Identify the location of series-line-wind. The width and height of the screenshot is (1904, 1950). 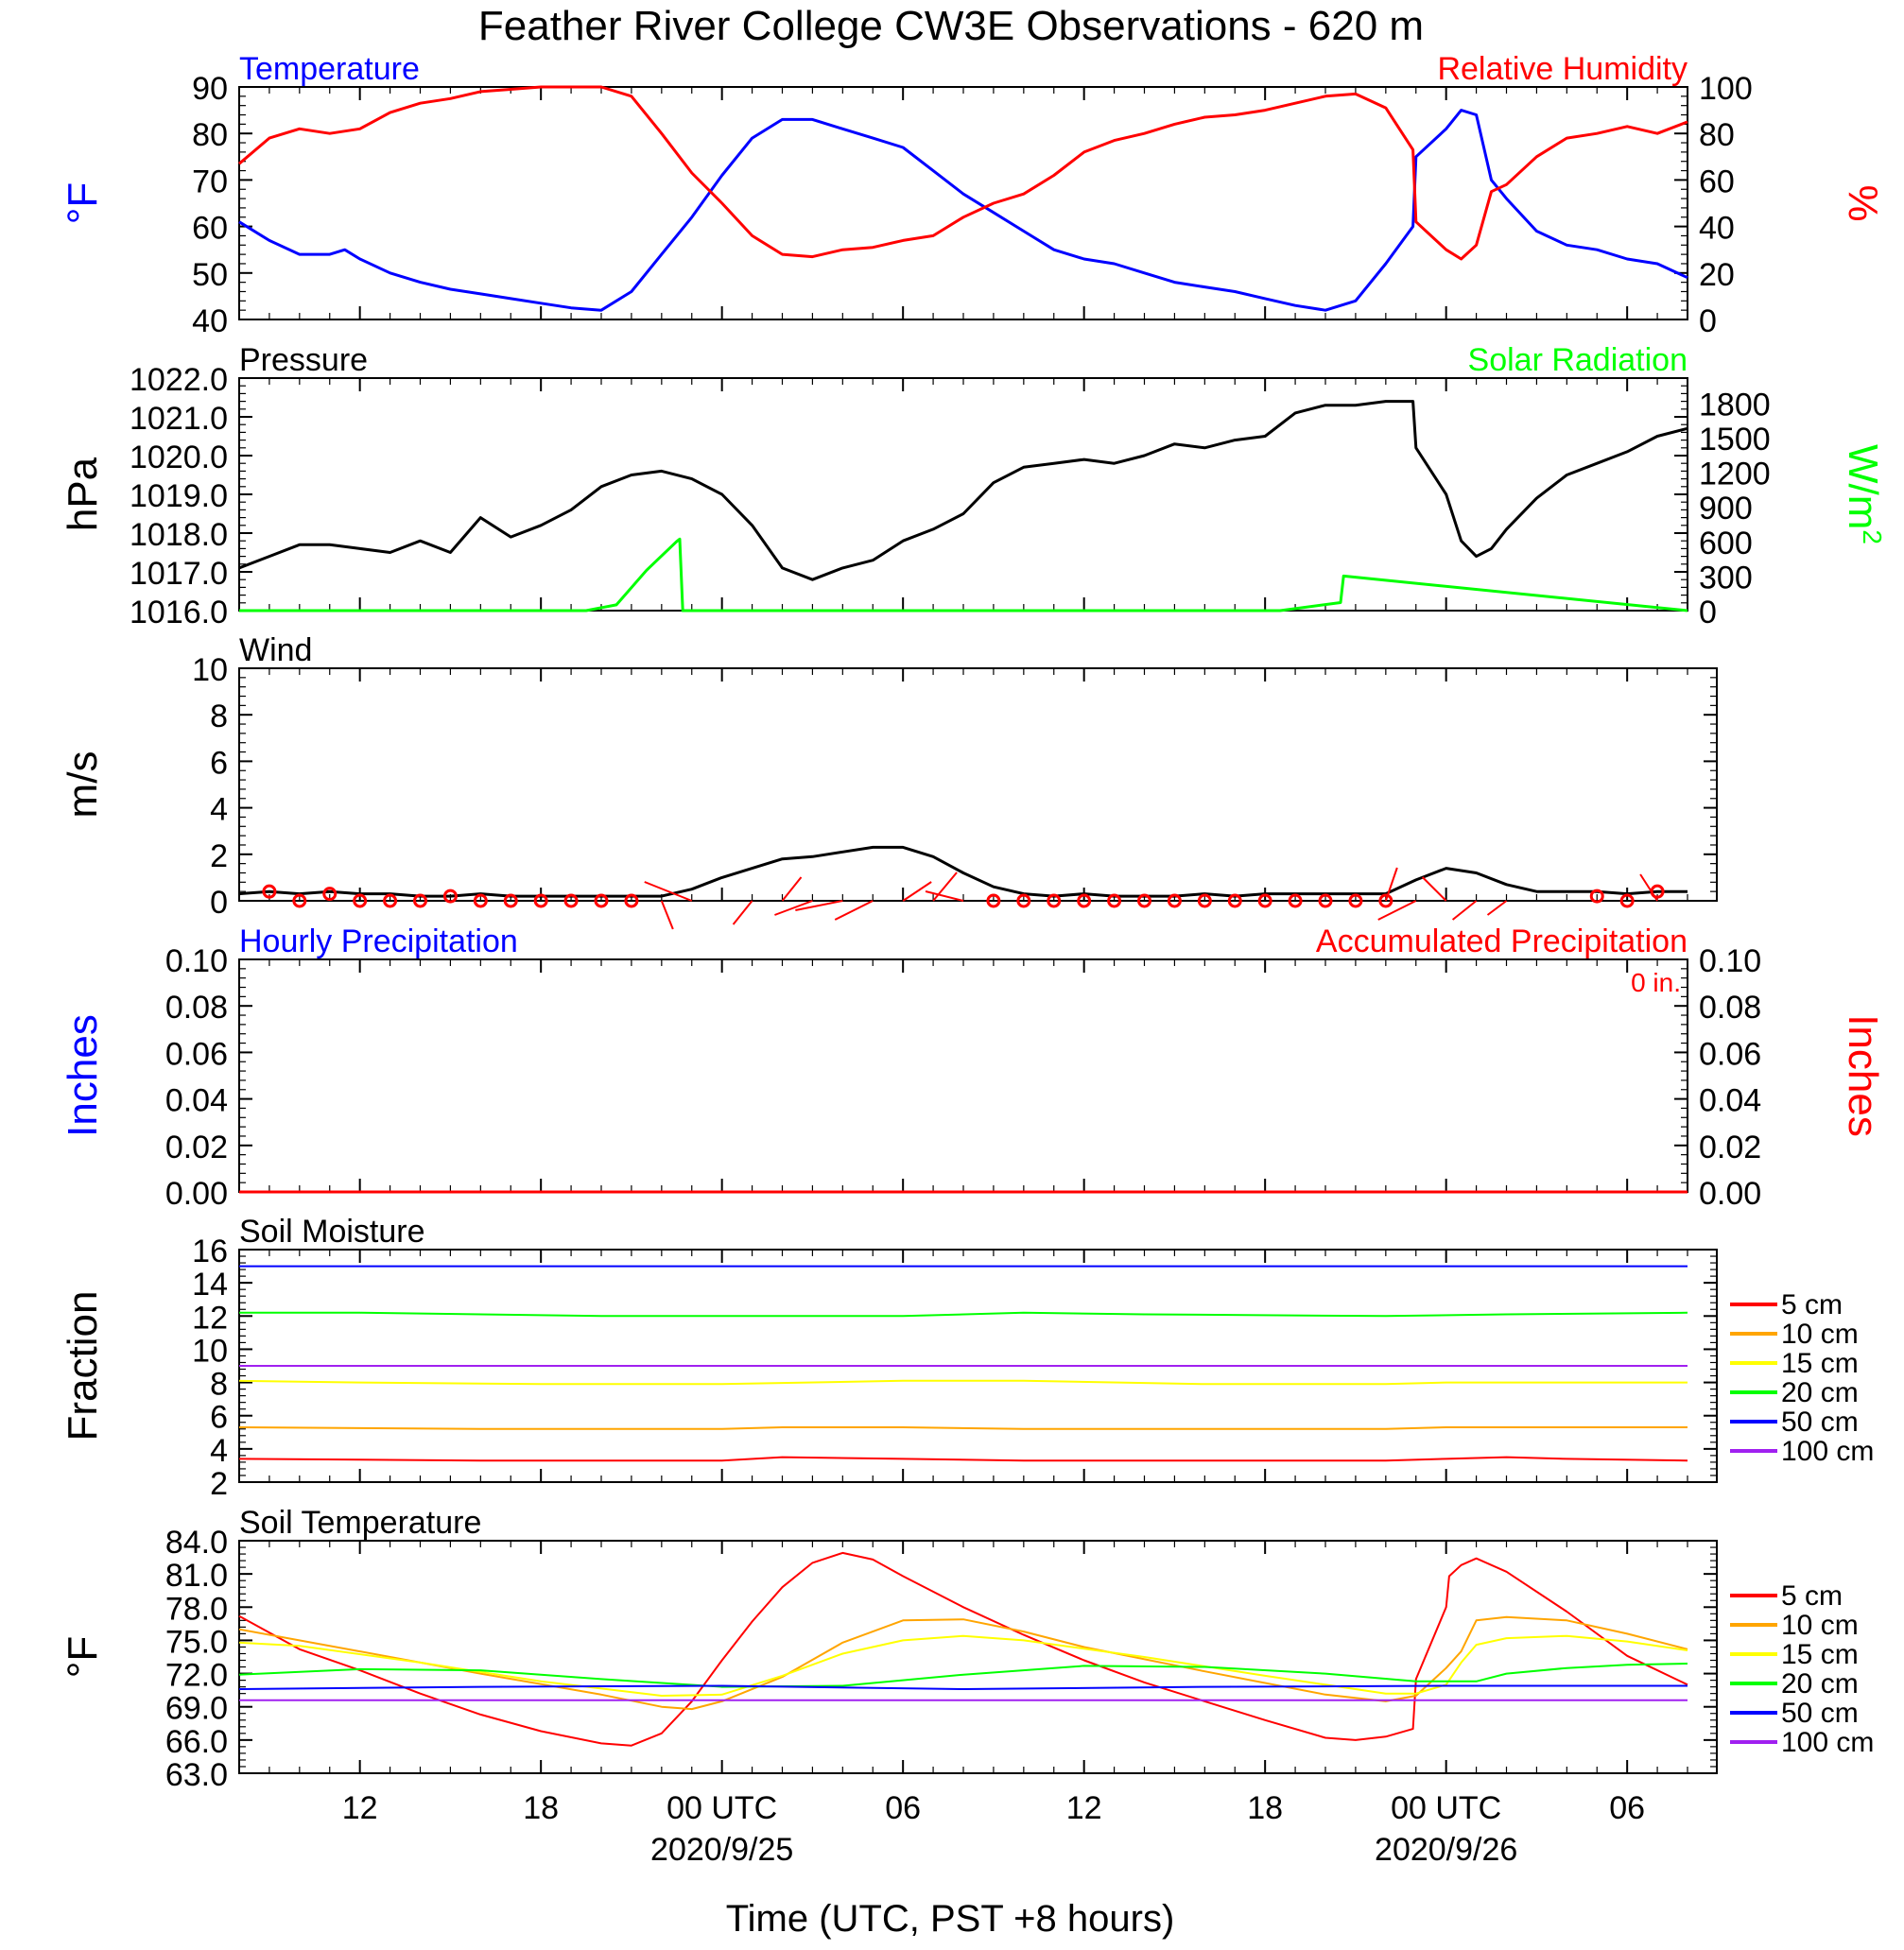
(963, 871).